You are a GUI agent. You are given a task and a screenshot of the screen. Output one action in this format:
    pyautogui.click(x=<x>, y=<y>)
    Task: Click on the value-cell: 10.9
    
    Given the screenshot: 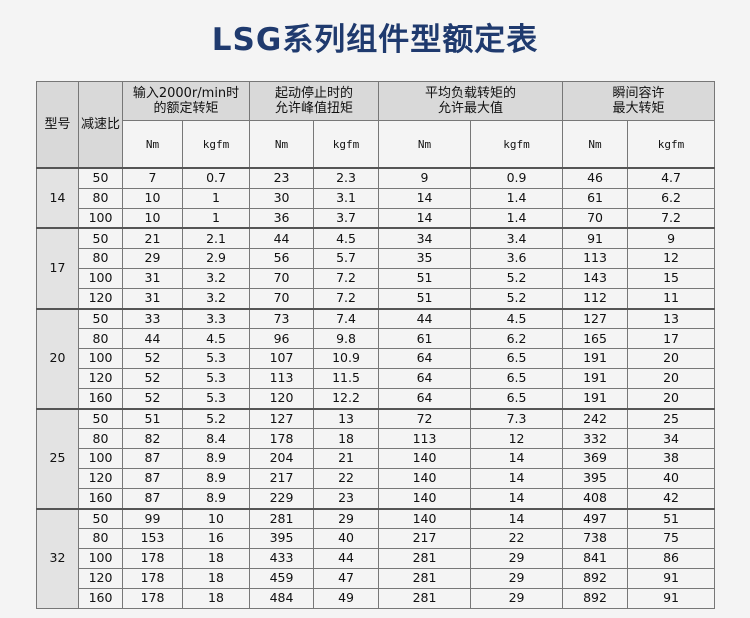 What is the action you would take?
    pyautogui.click(x=346, y=358)
    